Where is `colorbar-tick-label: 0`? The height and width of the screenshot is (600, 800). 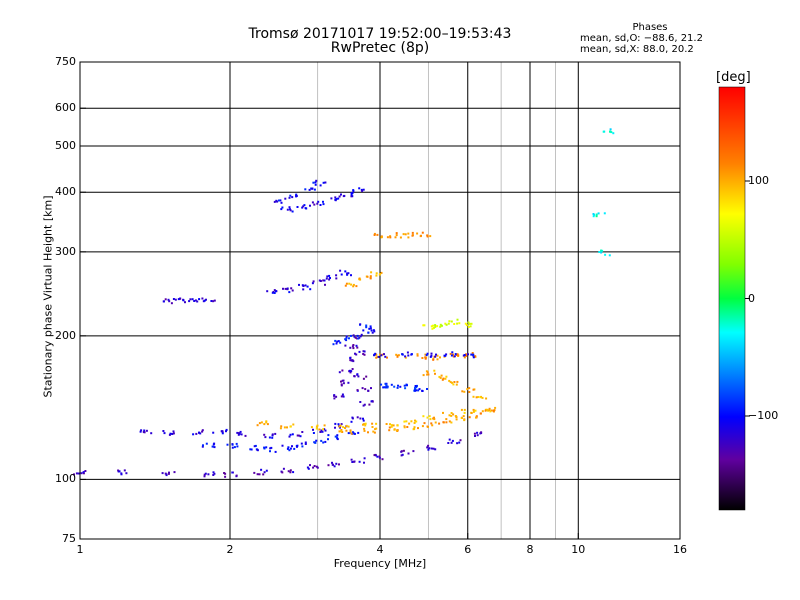
colorbar-tick-label: 0 is located at coordinates (751, 298).